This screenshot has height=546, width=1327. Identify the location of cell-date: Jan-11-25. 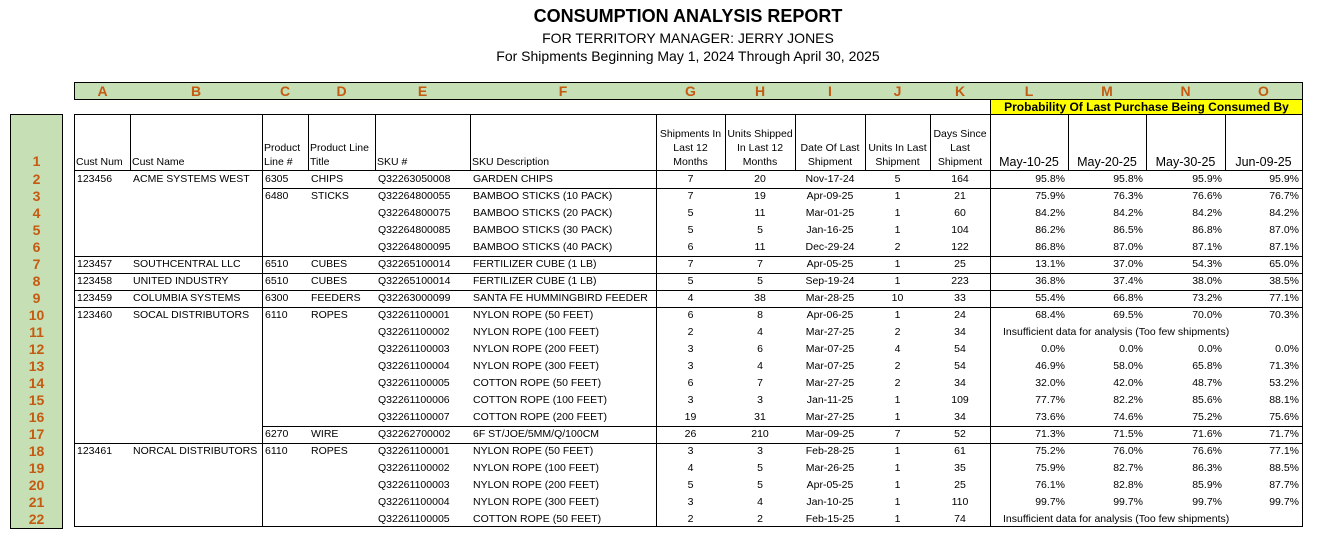
(830, 400).